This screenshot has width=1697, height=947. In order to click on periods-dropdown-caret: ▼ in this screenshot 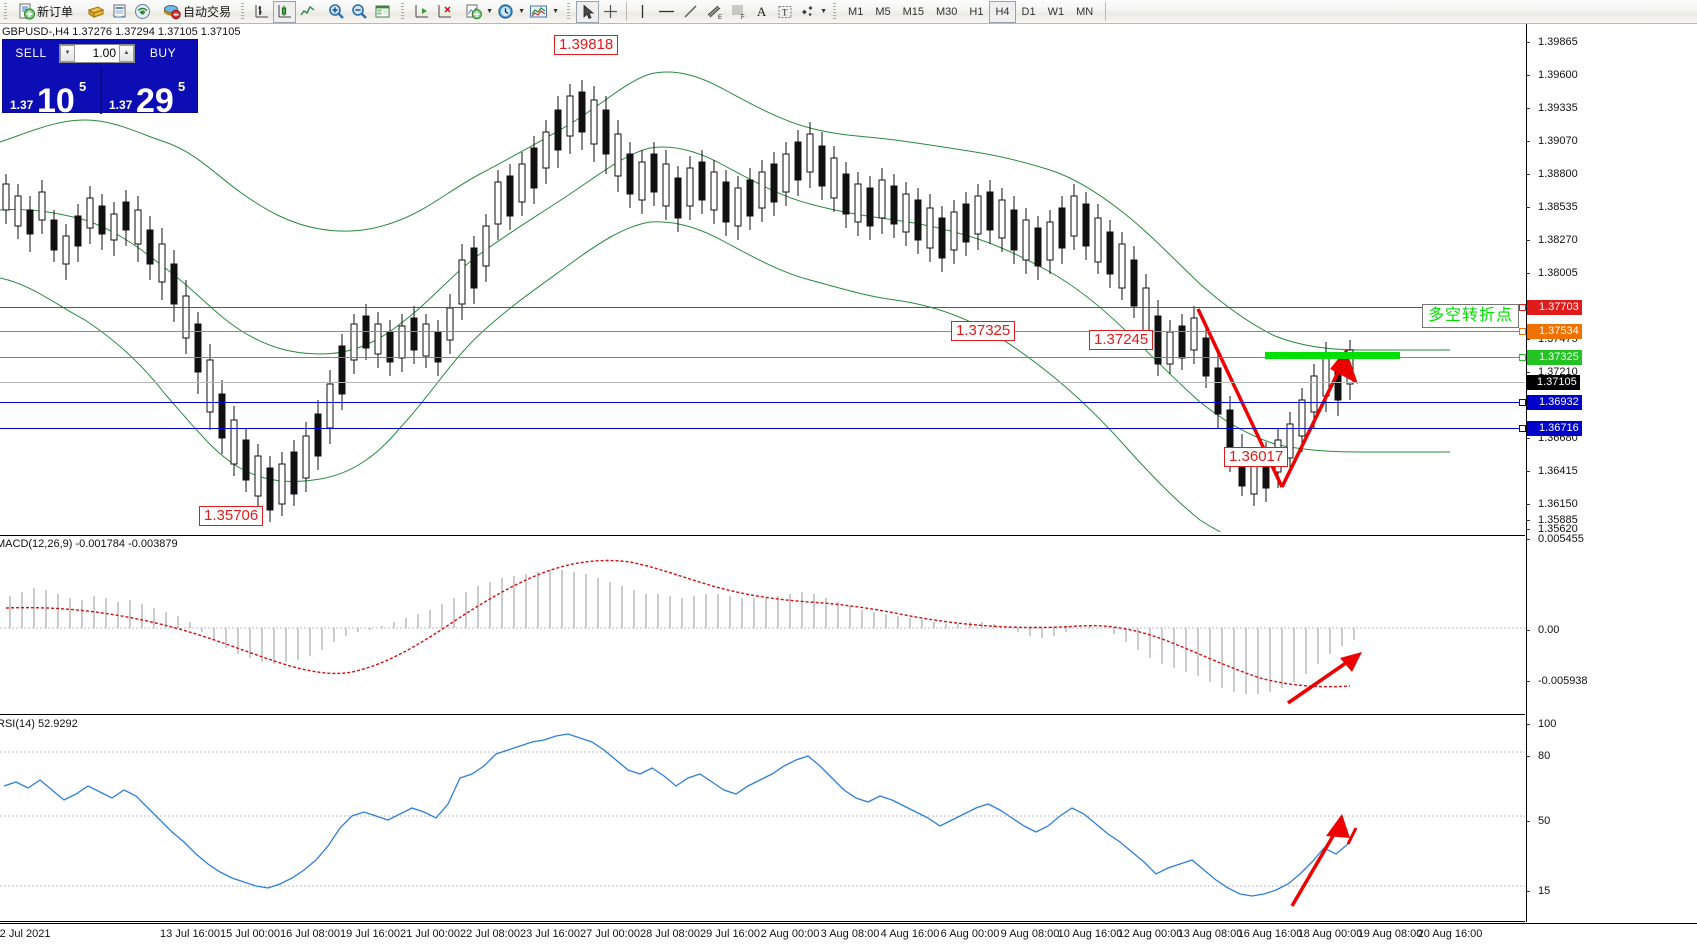, I will do `click(521, 11)`.